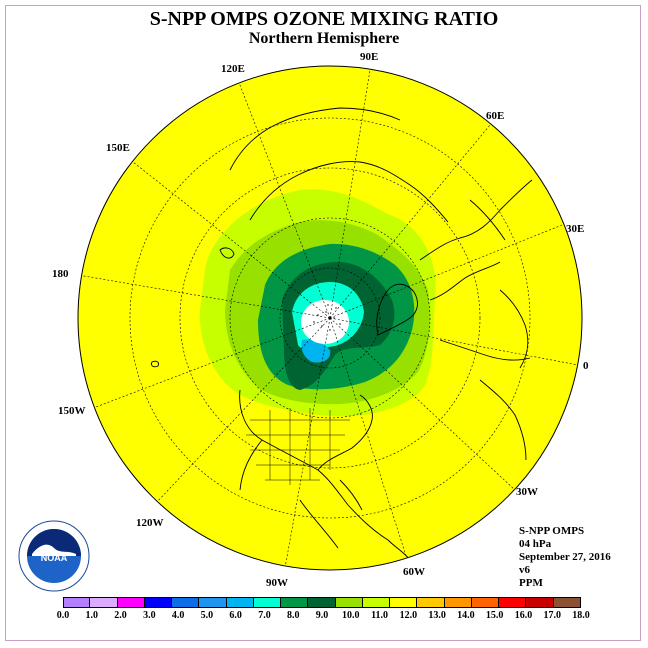  Describe the element at coordinates (581, 615) in the screenshot. I see `colorbar-tick-label: 18.0` at that location.